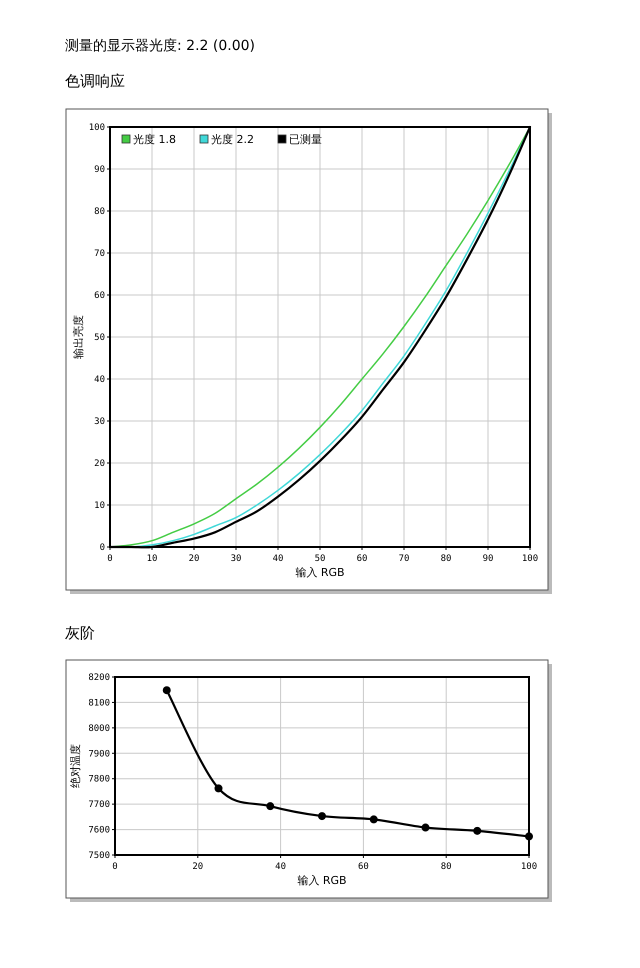 This screenshot has width=640, height=968. What do you see at coordinates (152, 559) in the screenshot?
I see `x-tick-label: 10` at bounding box center [152, 559].